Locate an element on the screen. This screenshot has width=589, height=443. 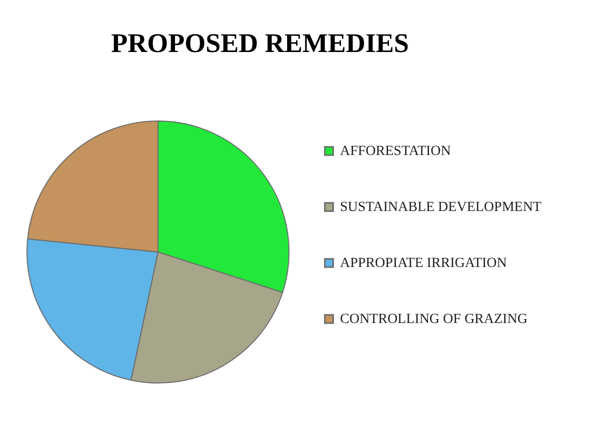
legend-label: AFFORESTATION is located at coordinates (395, 151).